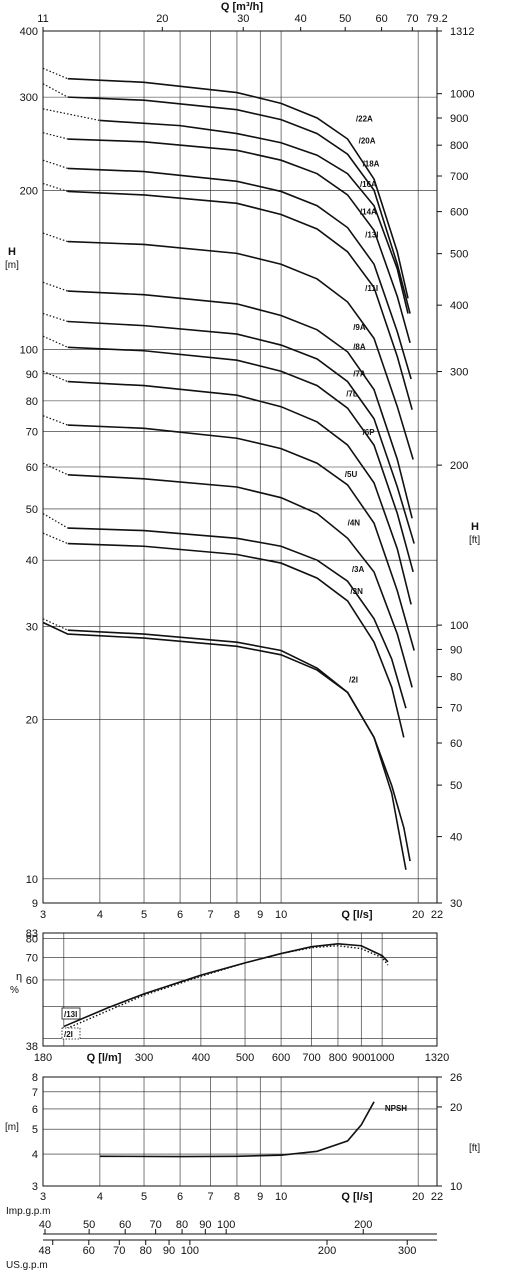 This screenshot has height=1277, width=505. I want to click on right-tick-label: 500, so click(459, 255).